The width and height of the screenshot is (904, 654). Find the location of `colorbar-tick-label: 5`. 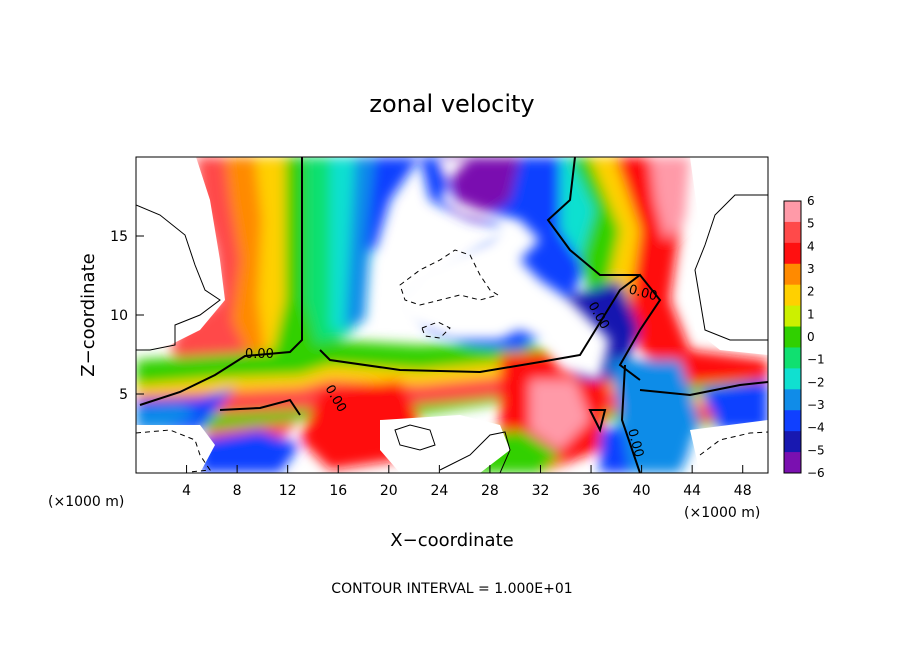

colorbar-tick-label: 5 is located at coordinates (811, 224).